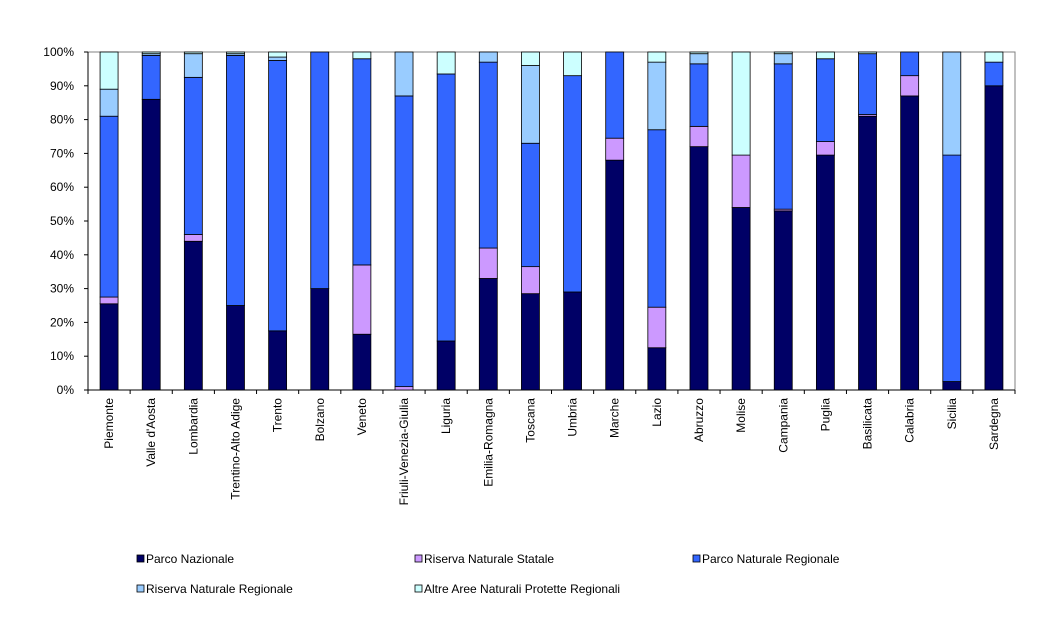  Describe the element at coordinates (657, 412) in the screenshot. I see `x-tick-label: Lazio` at that location.